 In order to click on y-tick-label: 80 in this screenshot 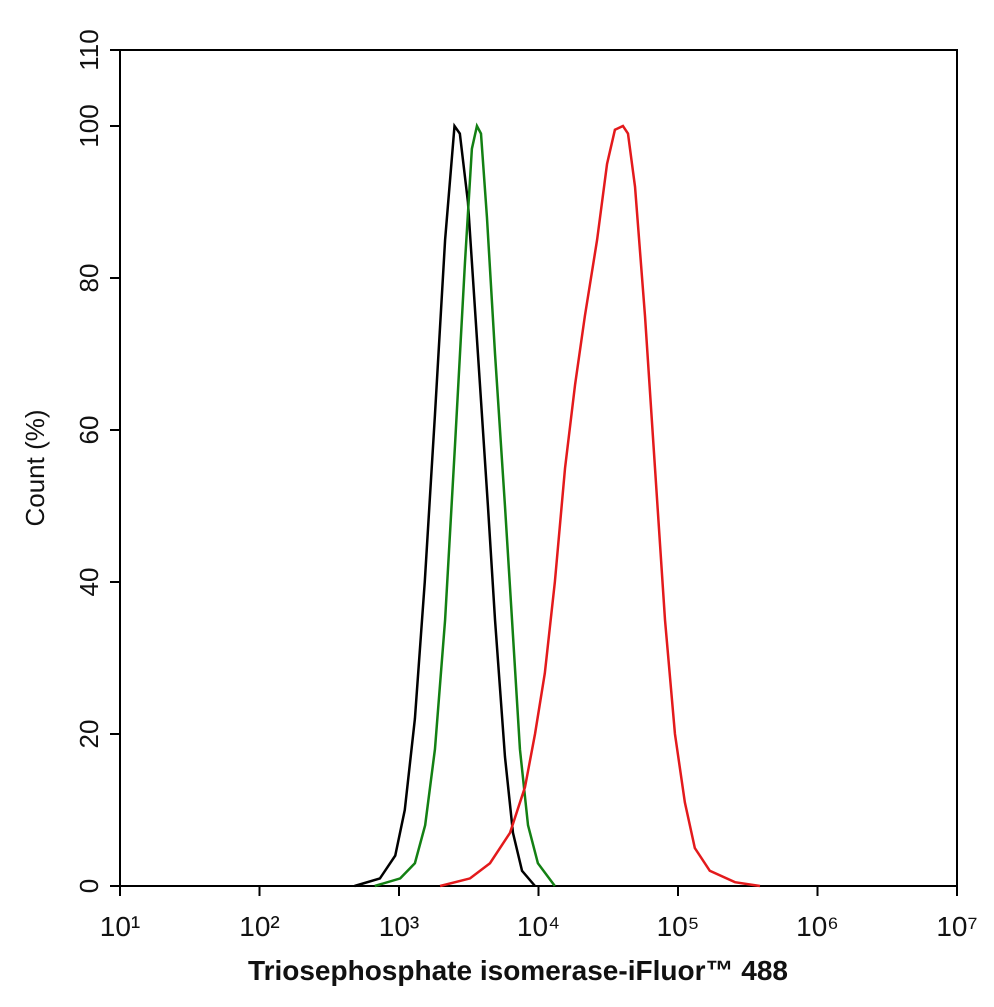, I will do `click(89, 278)`.